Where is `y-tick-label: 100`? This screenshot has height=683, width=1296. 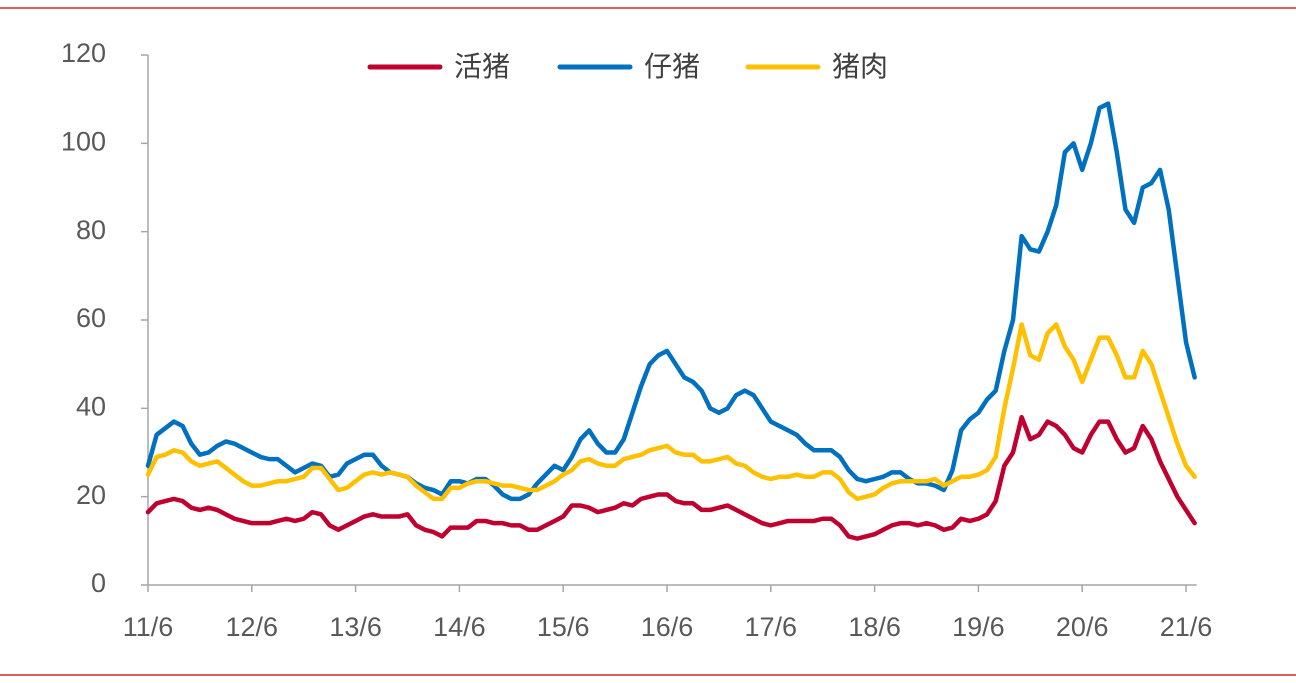 y-tick-label: 100 is located at coordinates (83, 141).